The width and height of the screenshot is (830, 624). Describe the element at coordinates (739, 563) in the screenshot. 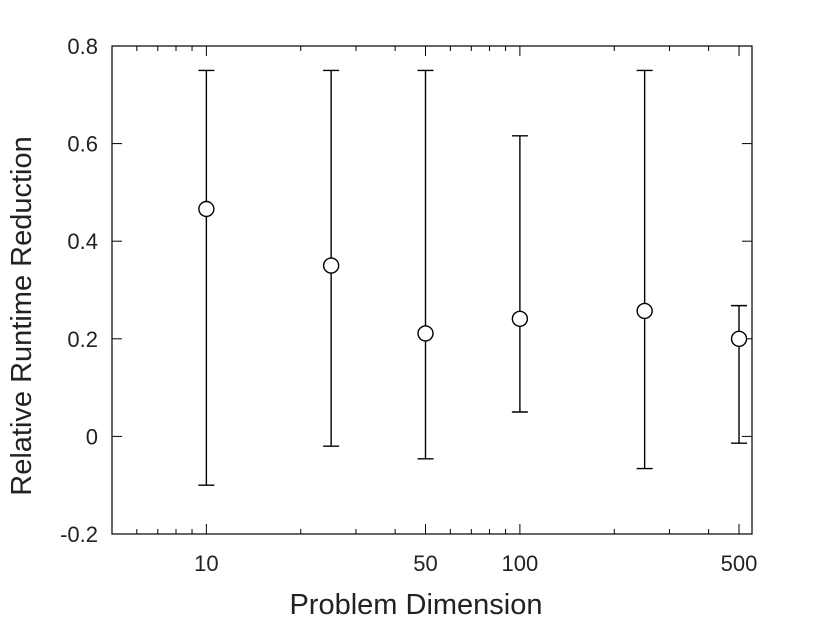

I see `x-tick-label: 500` at that location.